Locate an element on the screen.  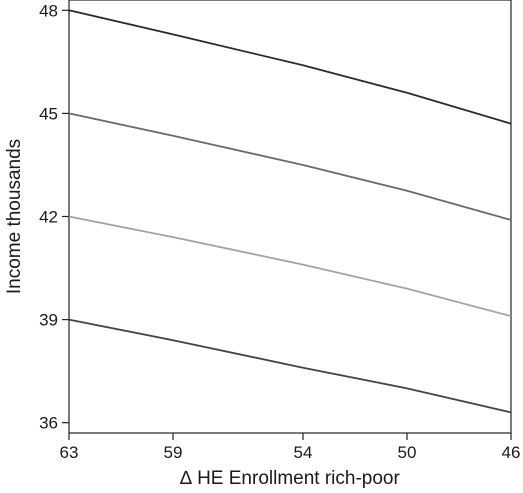
x-axis: 63 59 54 50 46 is located at coordinates (290, 447).